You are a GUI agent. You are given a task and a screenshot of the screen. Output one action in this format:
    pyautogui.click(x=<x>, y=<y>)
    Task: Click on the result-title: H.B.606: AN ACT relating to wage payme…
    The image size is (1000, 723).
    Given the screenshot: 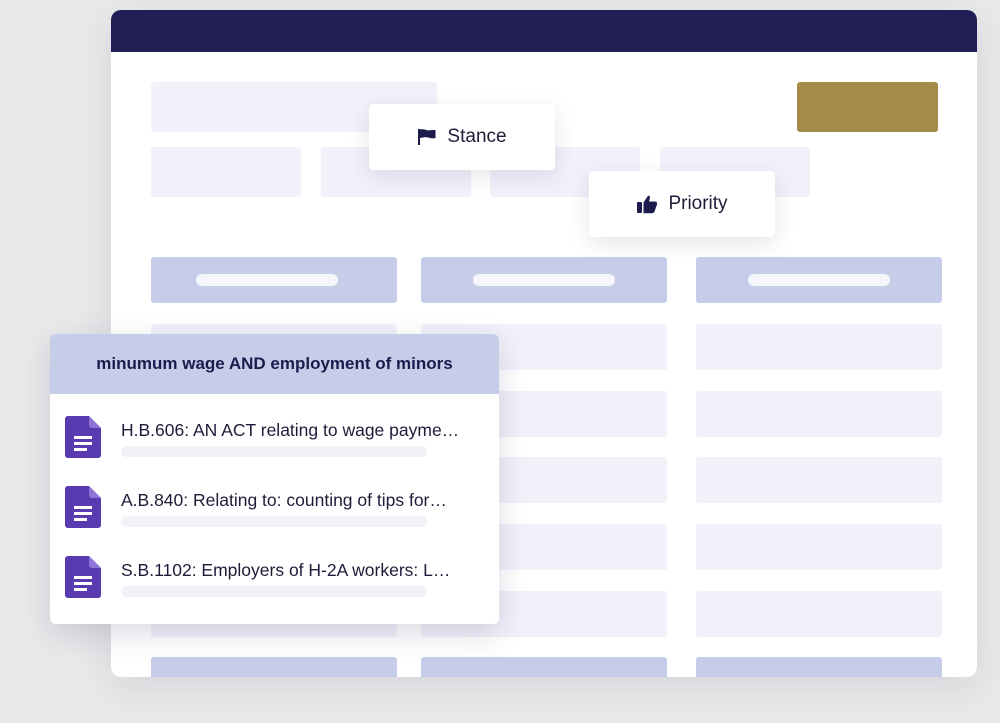 What is the action you would take?
    pyautogui.click(x=290, y=430)
    